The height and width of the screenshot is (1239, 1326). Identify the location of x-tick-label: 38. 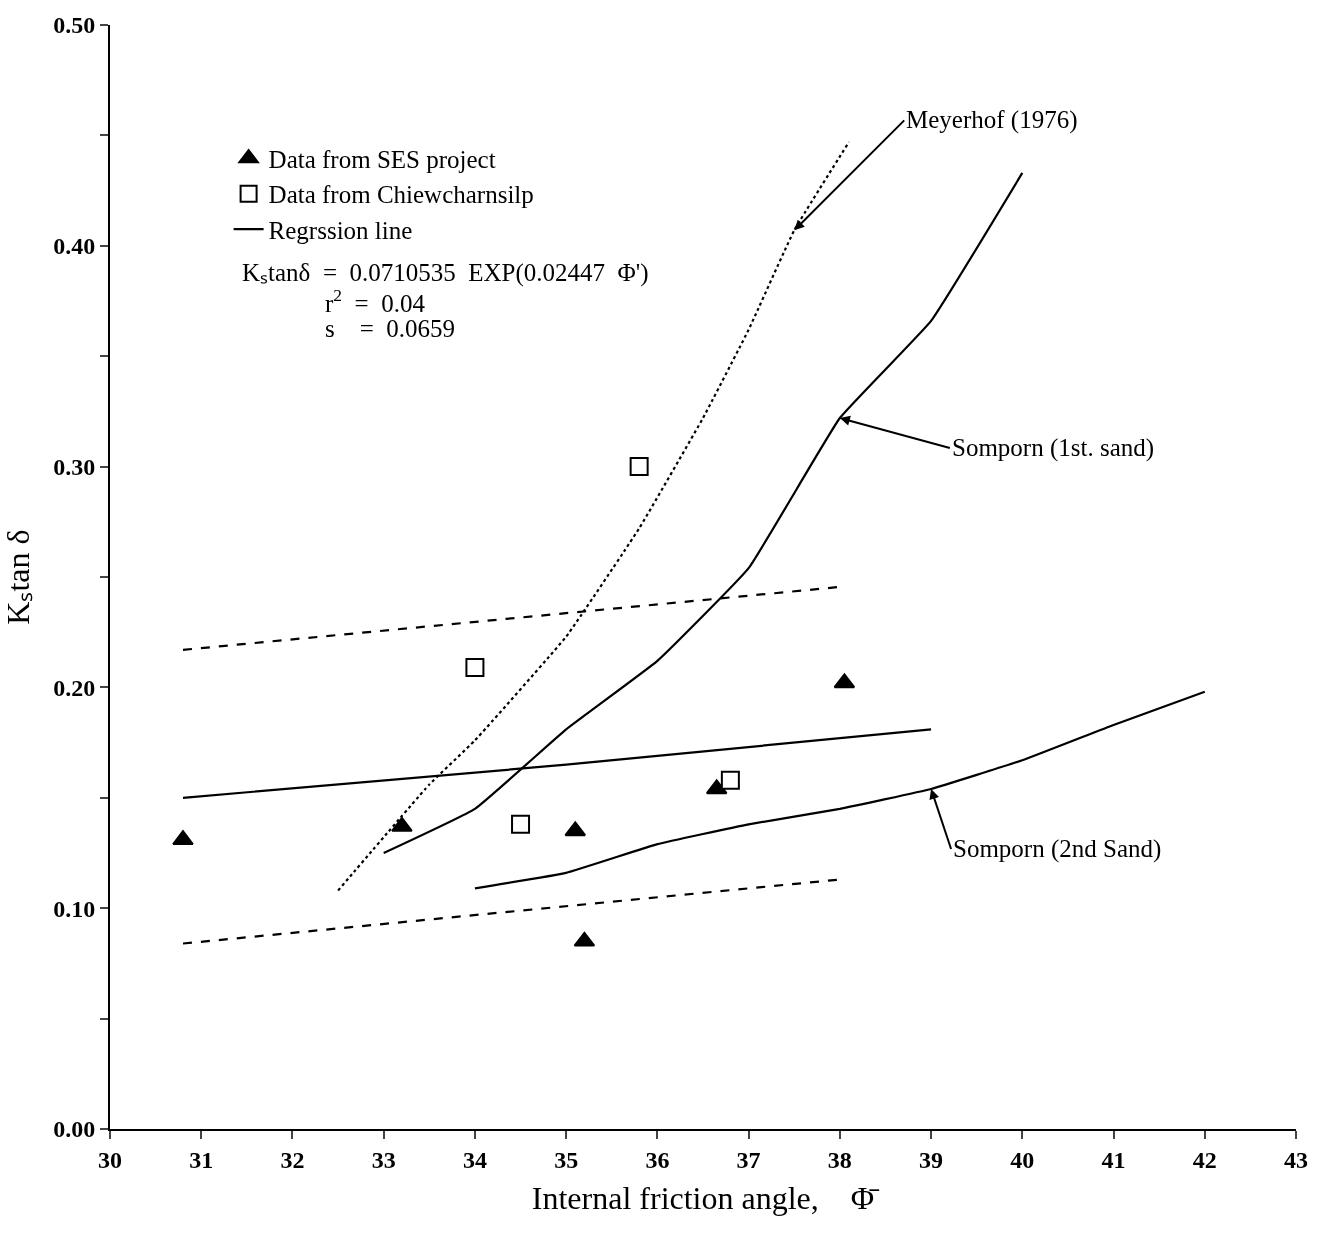
(839, 1159).